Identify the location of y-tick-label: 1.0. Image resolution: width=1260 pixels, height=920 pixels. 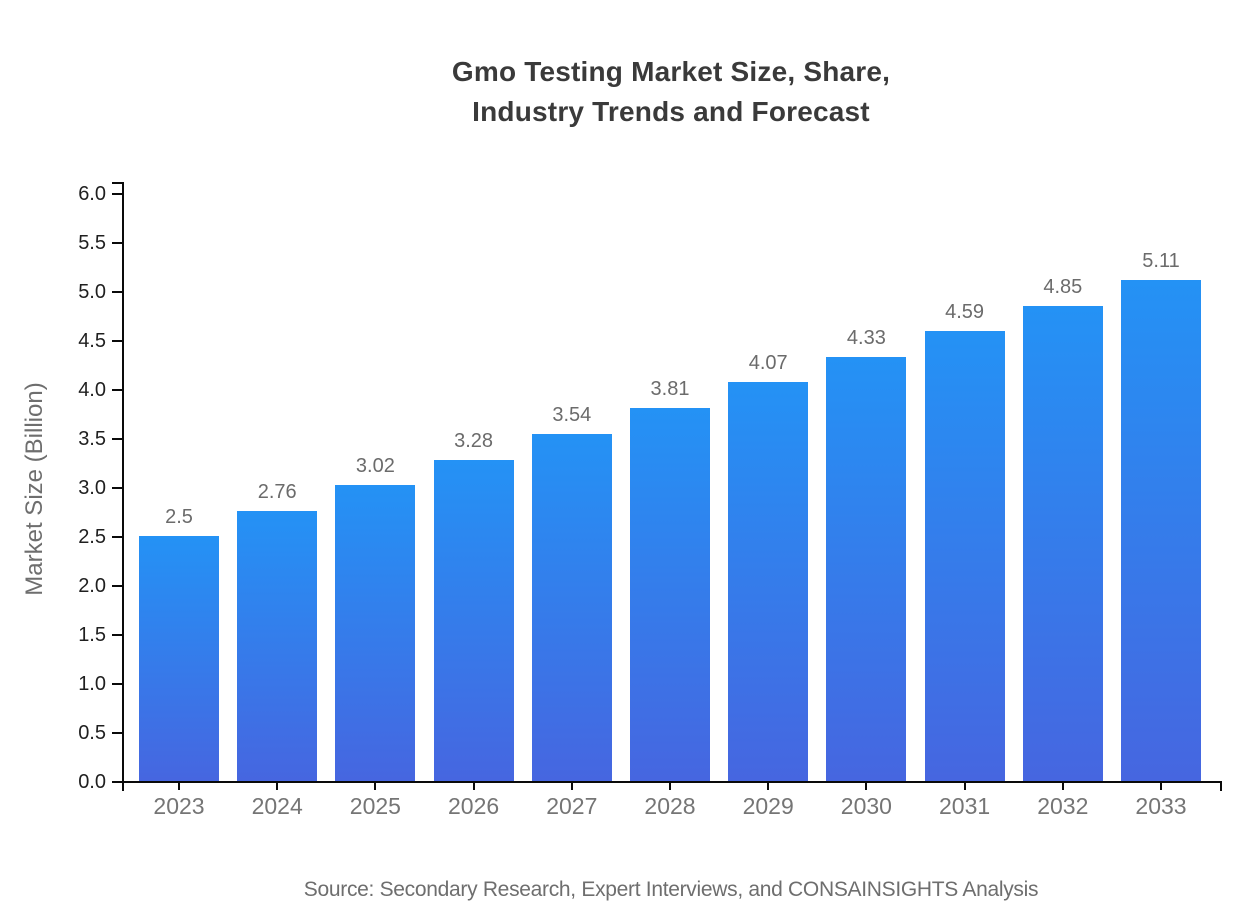
(92, 684).